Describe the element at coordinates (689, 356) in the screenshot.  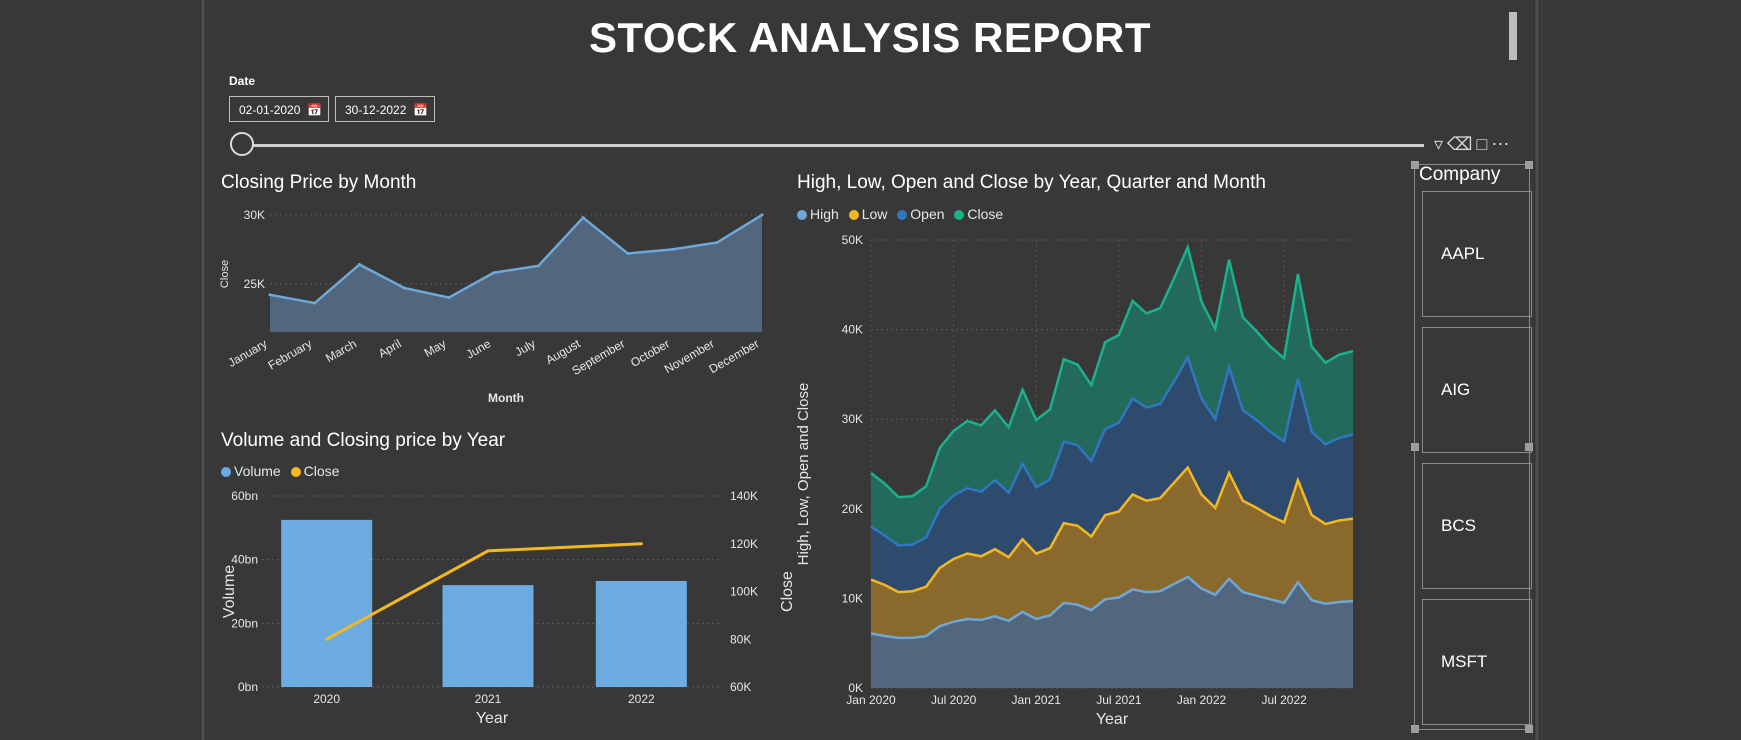
I see `x-tick-label: November` at that location.